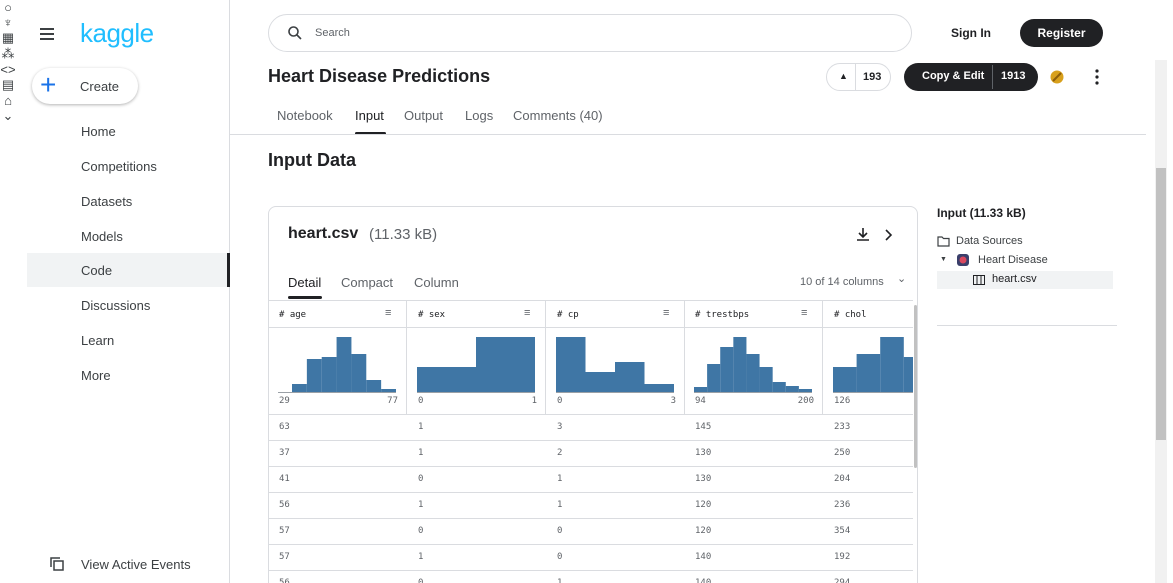 This screenshot has width=1173, height=583. I want to click on nav-item: Models, so click(102, 236).